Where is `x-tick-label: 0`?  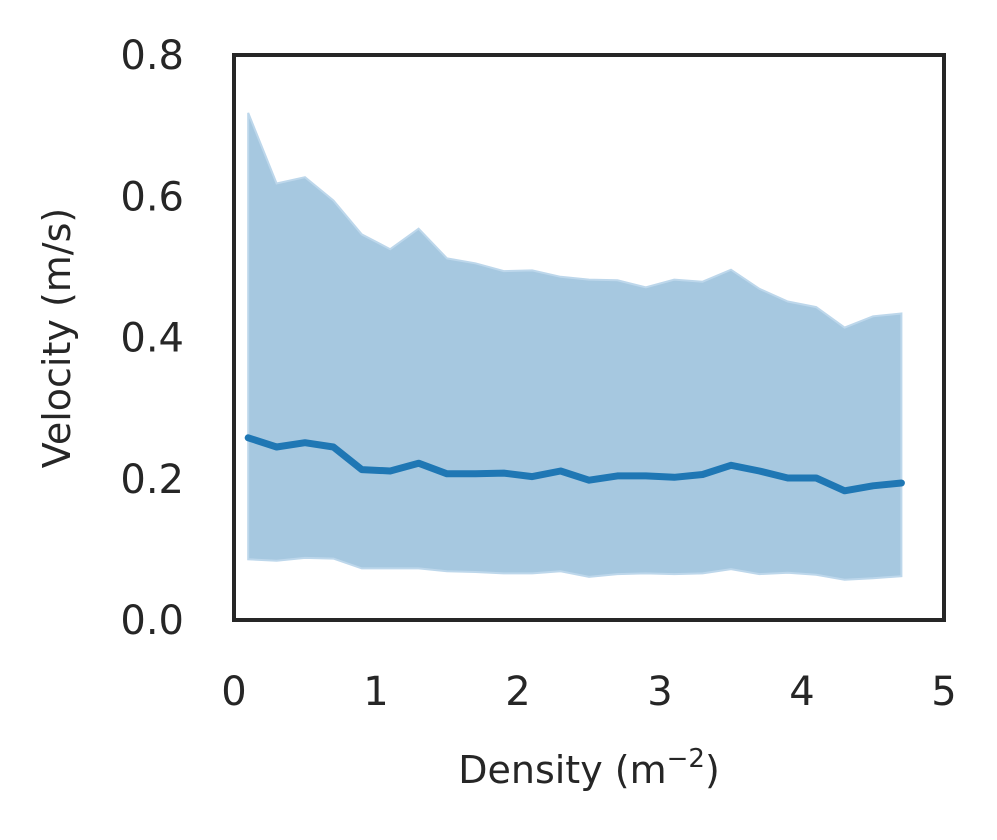 x-tick-label: 0 is located at coordinates (233, 692).